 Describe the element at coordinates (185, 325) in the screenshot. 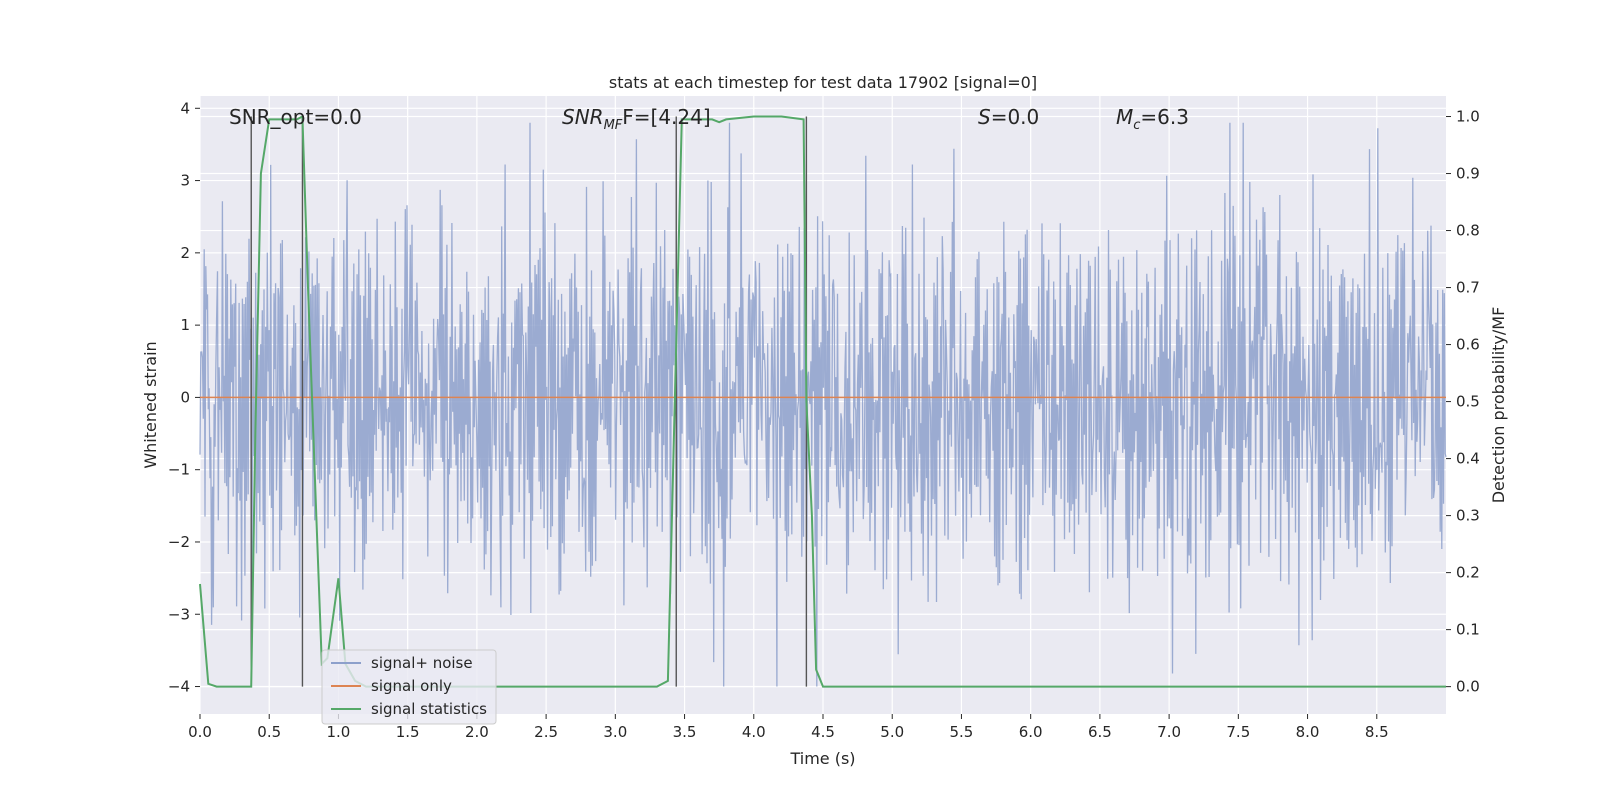

I see `y-left-tick-label: 1` at that location.